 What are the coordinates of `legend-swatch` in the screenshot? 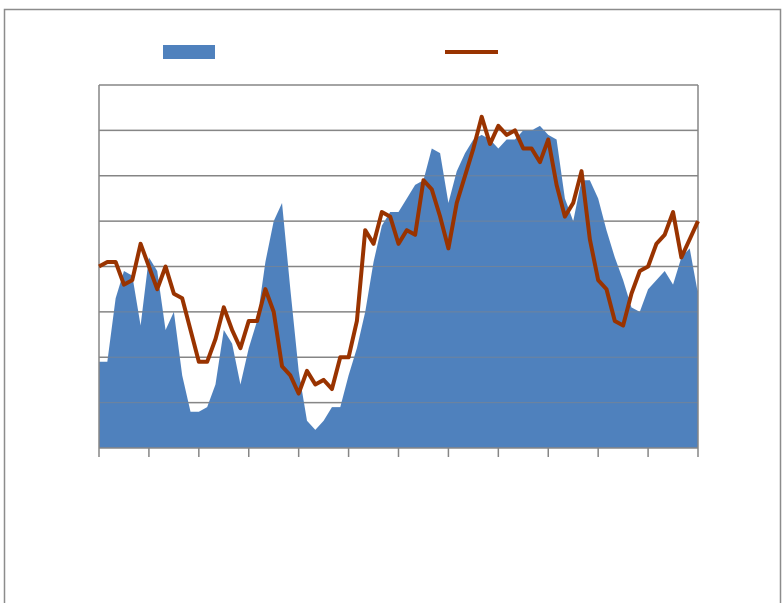 It's located at (189, 52).